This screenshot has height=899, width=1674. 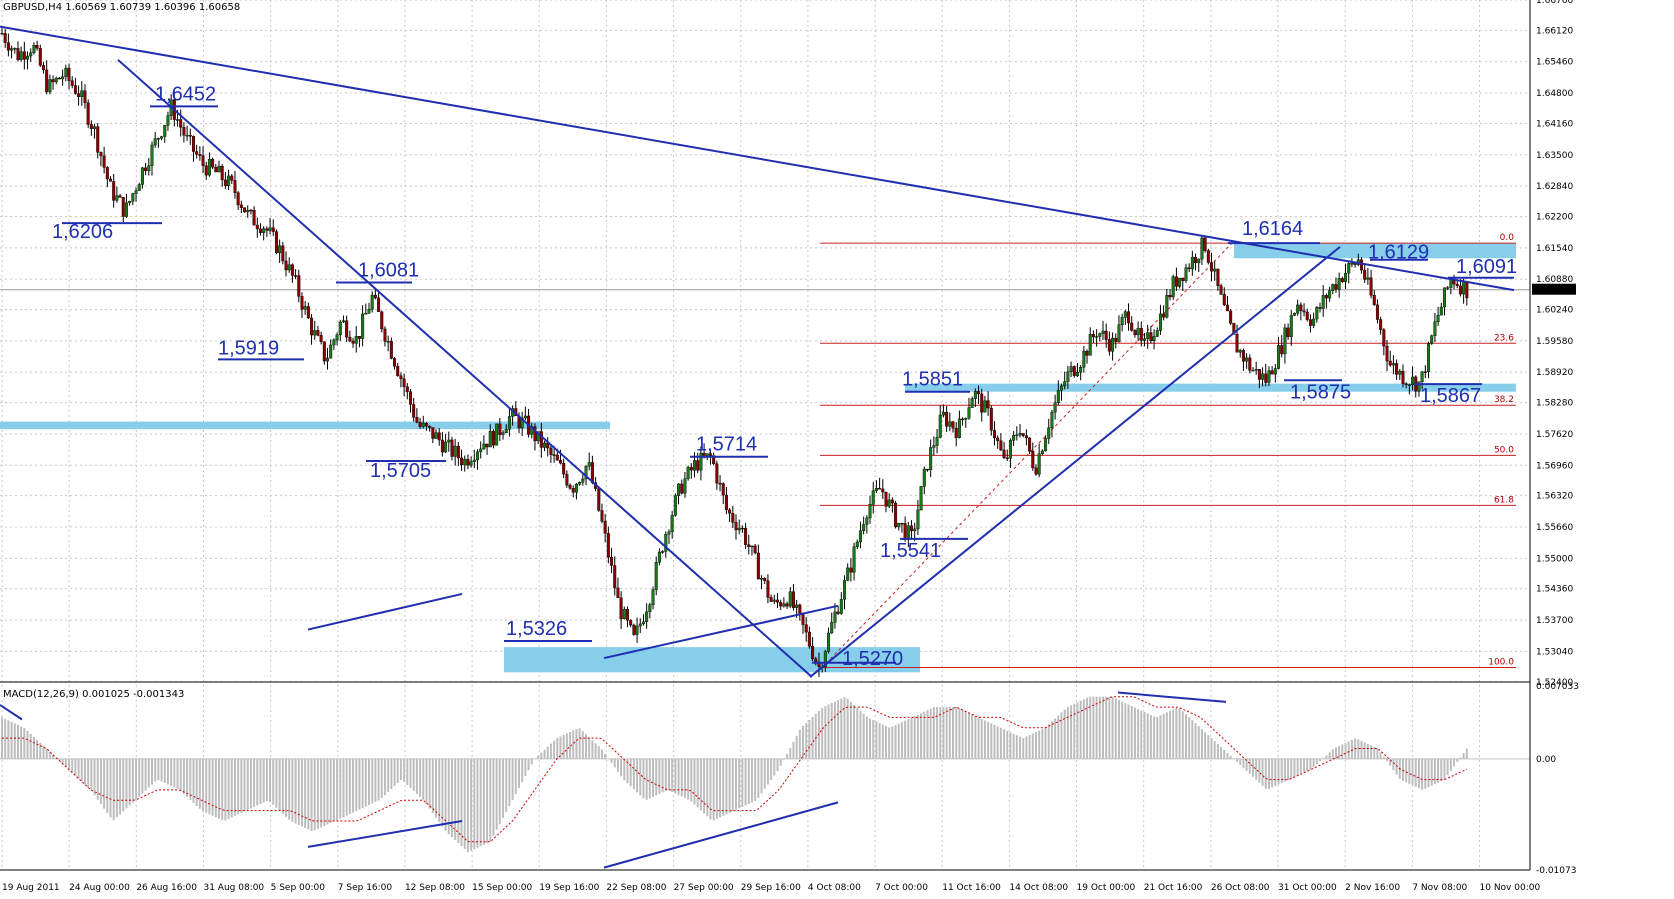 What do you see at coordinates (1554, 187) in the screenshot?
I see `y-tick-label: 1.62840` at bounding box center [1554, 187].